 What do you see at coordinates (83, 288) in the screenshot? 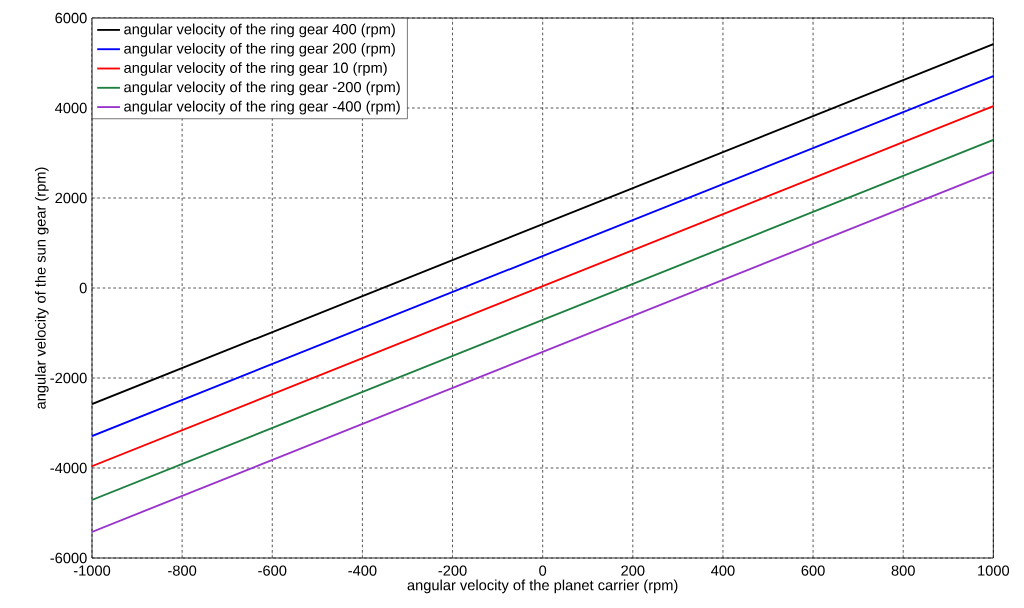
I see `y-tick-label: 0` at bounding box center [83, 288].